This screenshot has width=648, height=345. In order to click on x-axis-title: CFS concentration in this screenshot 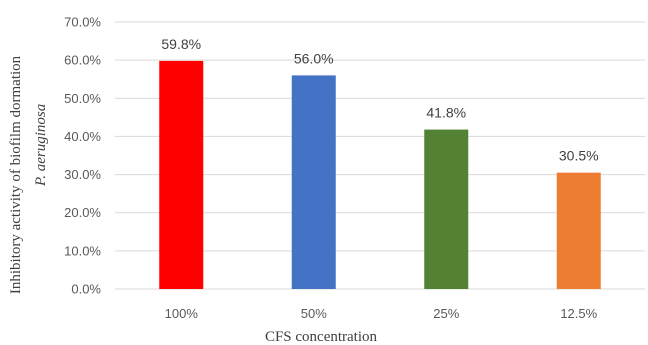, I will do `click(321, 337)`.